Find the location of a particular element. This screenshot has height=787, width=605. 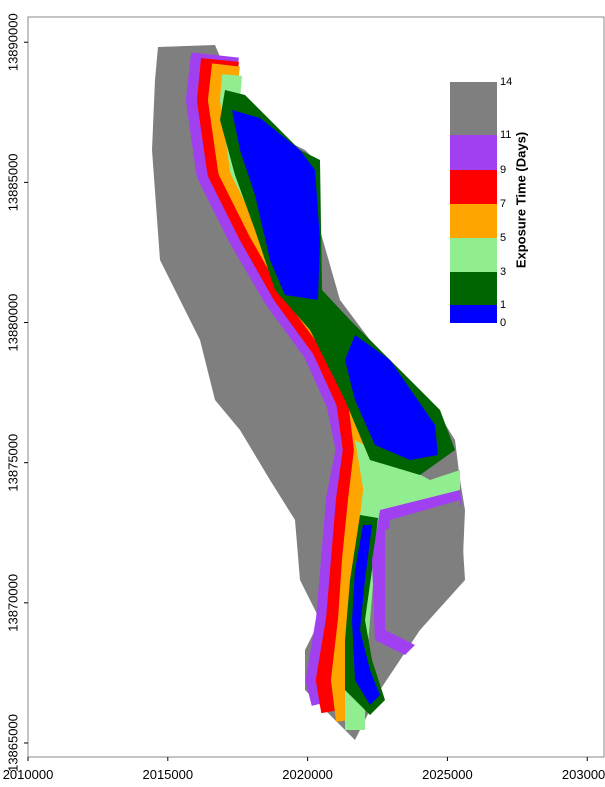

y-tick-label: 13875000 is located at coordinates (12, 463).